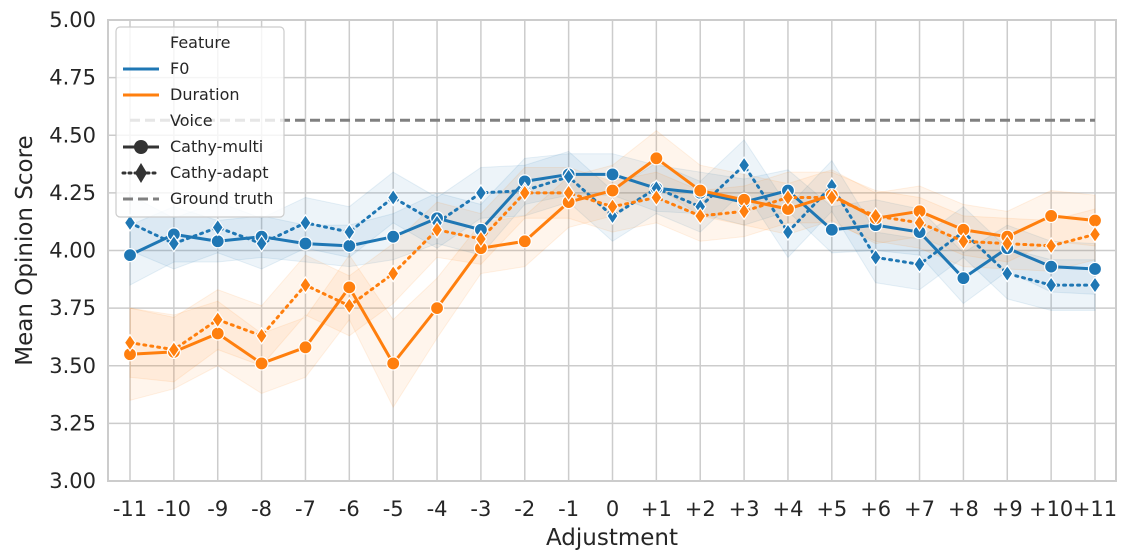  Describe the element at coordinates (72, 78) in the screenshot. I see `y-tick-label: 4.75` at that location.